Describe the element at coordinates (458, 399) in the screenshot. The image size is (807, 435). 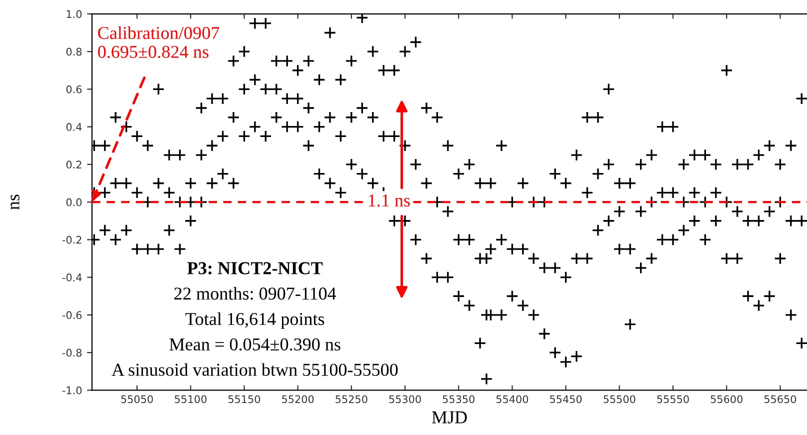
I see `x-tick-label: 55350` at that location.